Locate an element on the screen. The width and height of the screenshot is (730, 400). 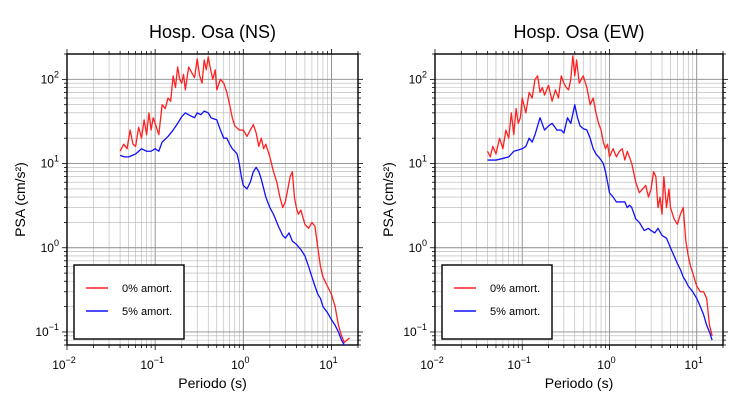
chart-title: Hosp. Osa (NS) is located at coordinates (212, 32).